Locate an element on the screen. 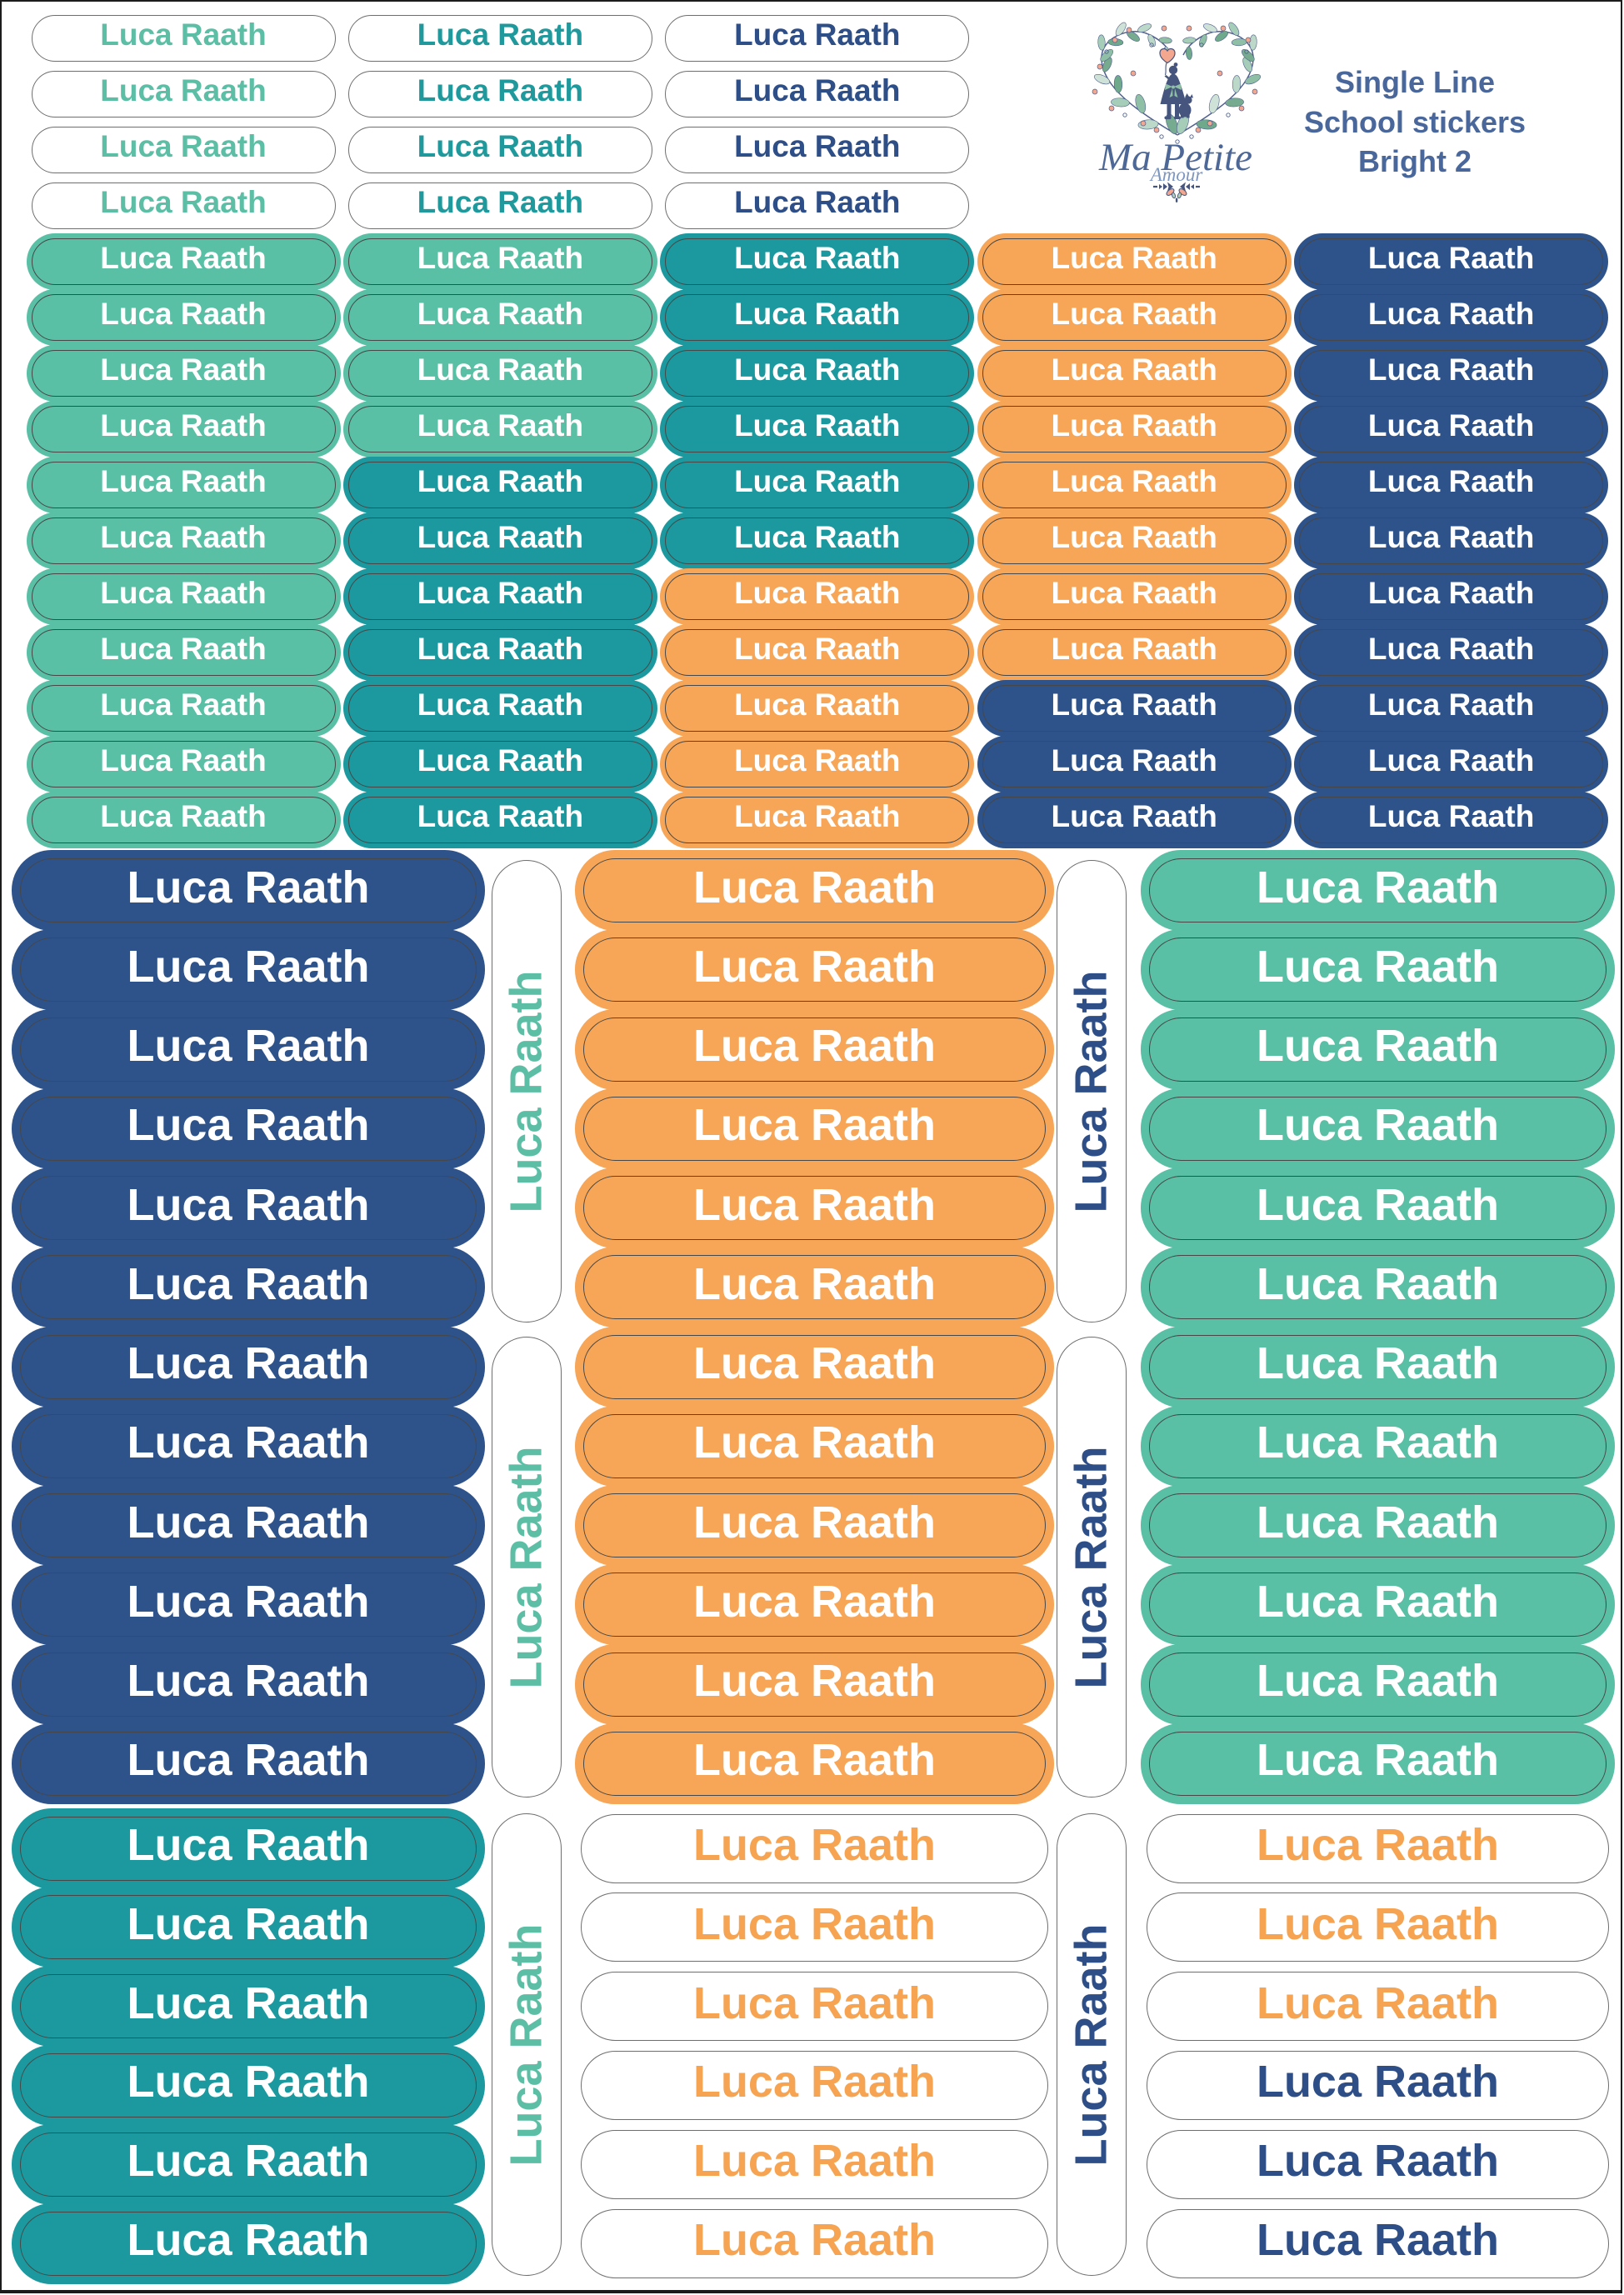  svg-text: Ma Petite is located at coordinates (1175, 157).